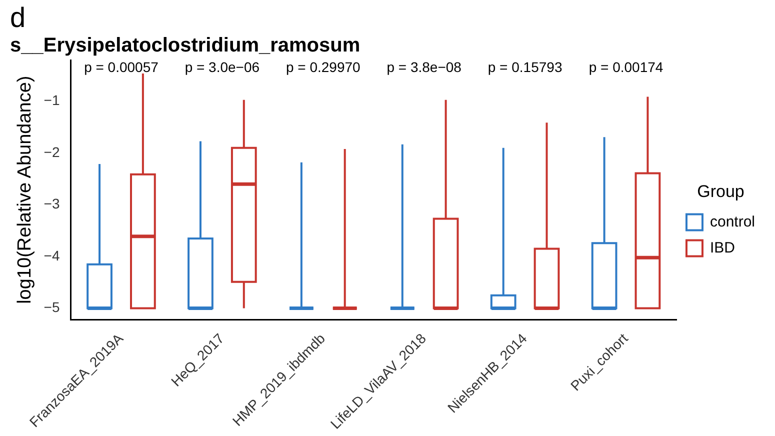 This screenshot has height=436, width=775. I want to click on annotation: p = 3.0e−06, so click(222, 66).